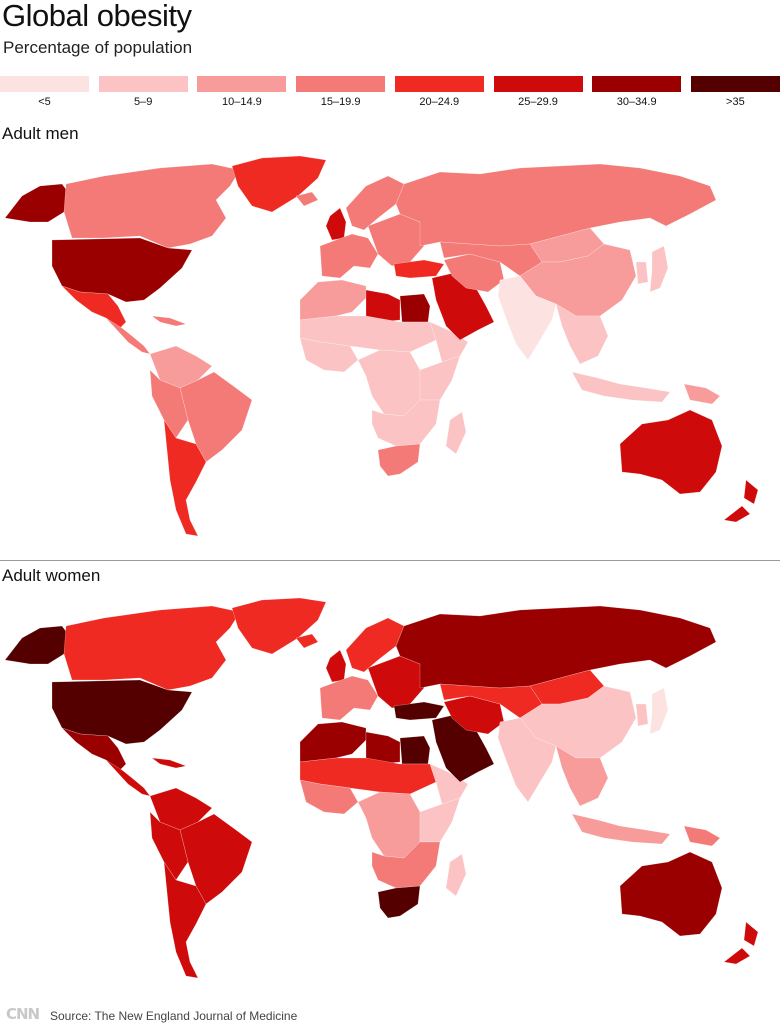 The height and width of the screenshot is (1035, 780). Describe the element at coordinates (621, 387) in the screenshot. I see `region-indonesia-men` at that location.